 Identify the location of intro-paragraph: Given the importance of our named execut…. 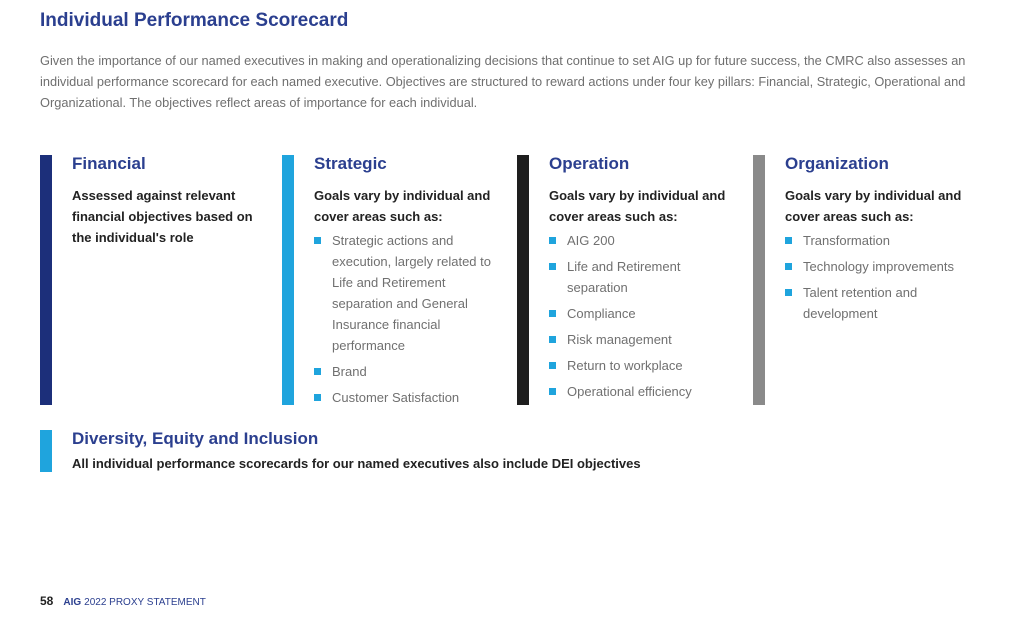
(503, 81).